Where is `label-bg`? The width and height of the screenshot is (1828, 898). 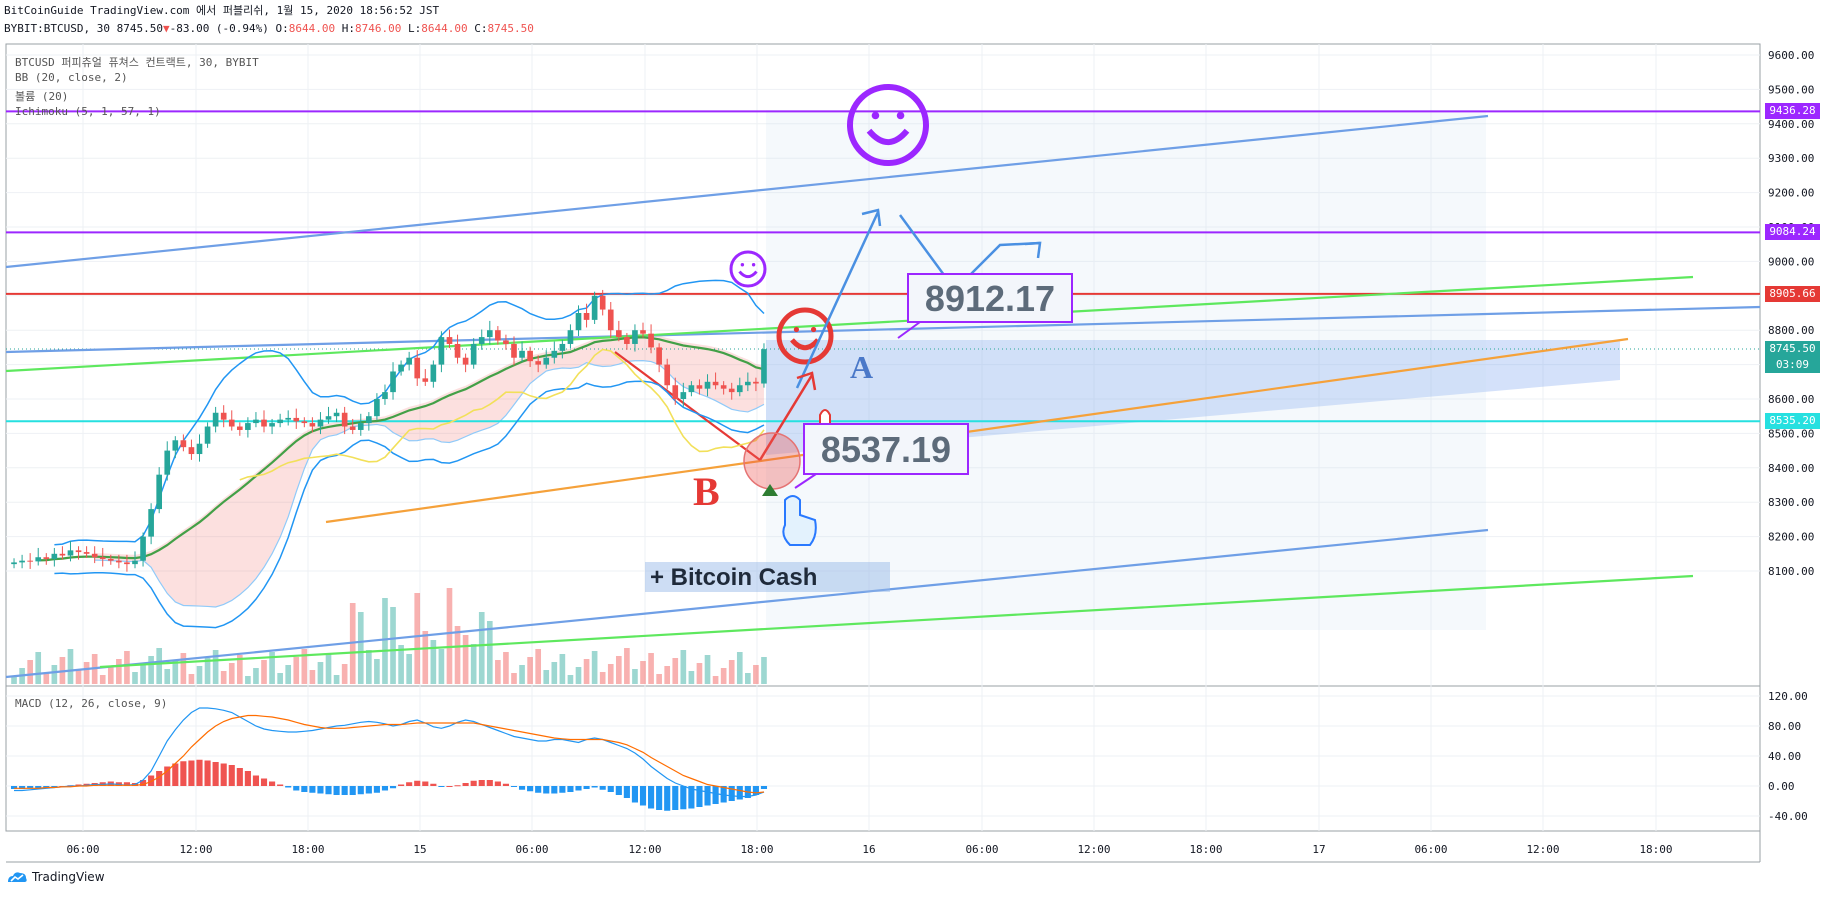
label-bg is located at coordinates (767, 577).